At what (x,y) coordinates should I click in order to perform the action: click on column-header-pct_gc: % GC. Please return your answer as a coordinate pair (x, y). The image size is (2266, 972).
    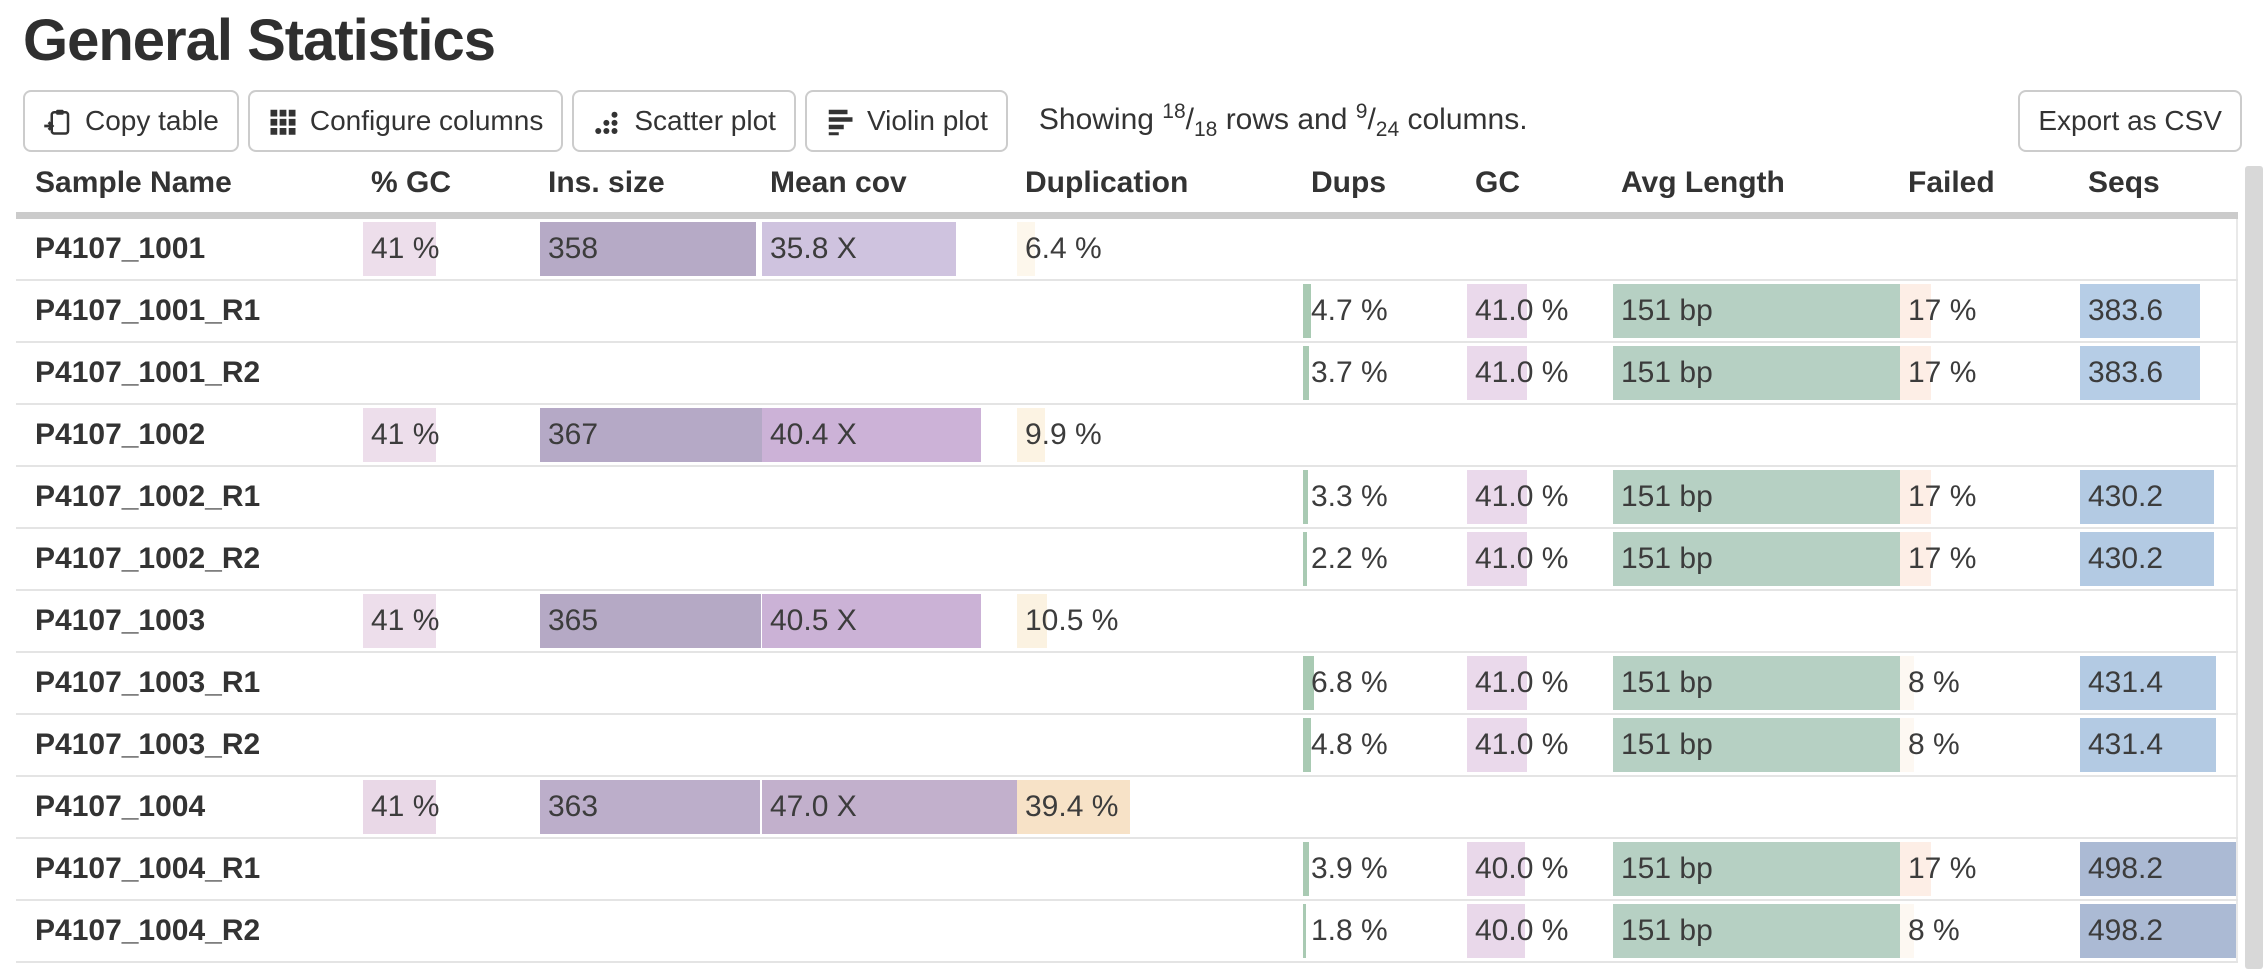
    Looking at the image, I should click on (451, 188).